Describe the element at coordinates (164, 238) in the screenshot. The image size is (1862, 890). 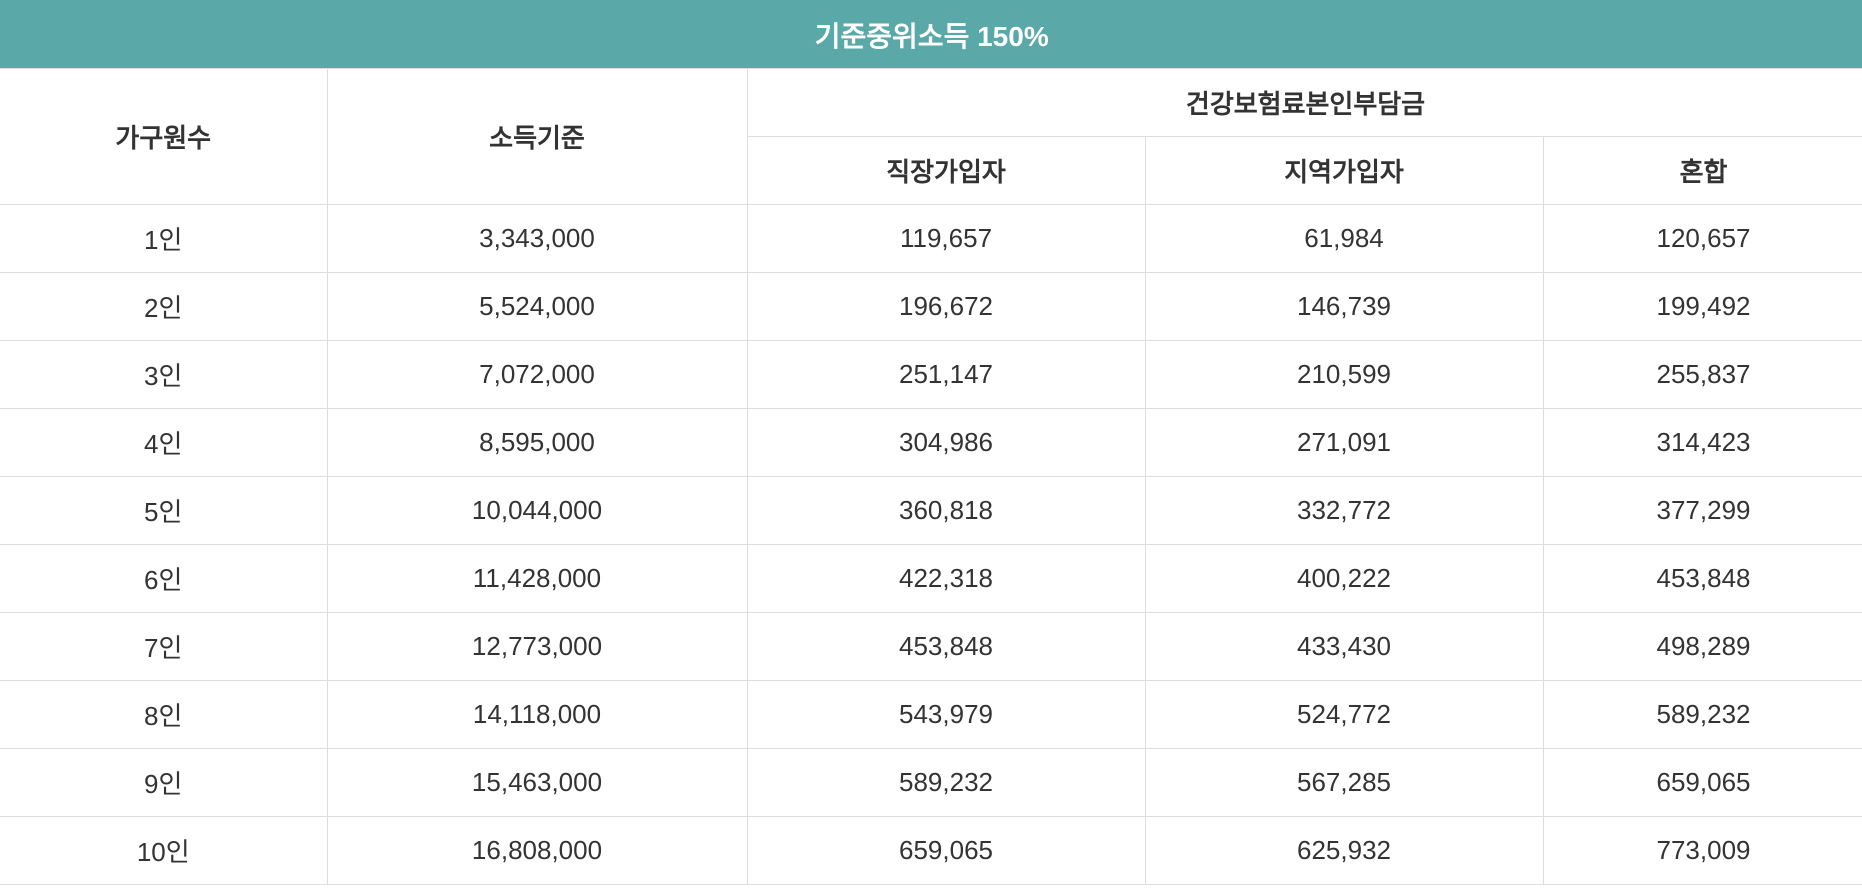
I see `cell-household: 1인` at that location.